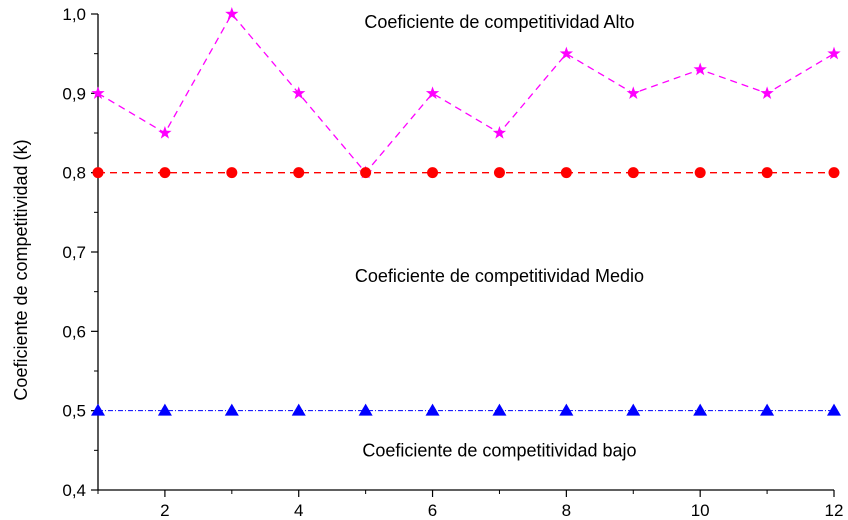 This screenshot has height=520, width=848. Describe the element at coordinates (74, 14) in the screenshot. I see `y-tick-label: 1,0` at that location.